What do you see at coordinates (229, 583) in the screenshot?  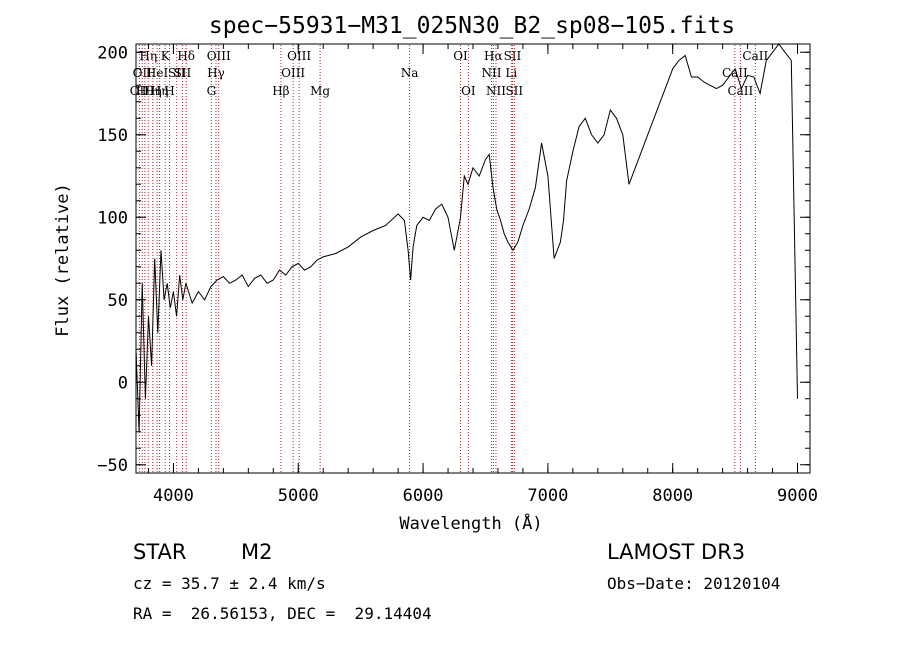 I see `redshift-cz: cz = 35.7 ± 2.4 km/s` at bounding box center [229, 583].